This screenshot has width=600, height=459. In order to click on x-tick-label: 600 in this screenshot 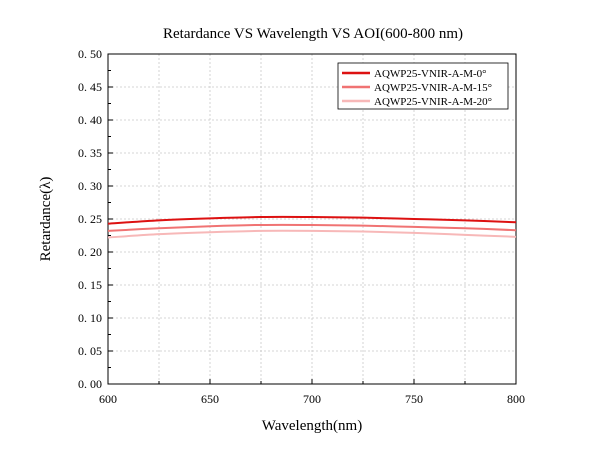, I will do `click(108, 399)`.